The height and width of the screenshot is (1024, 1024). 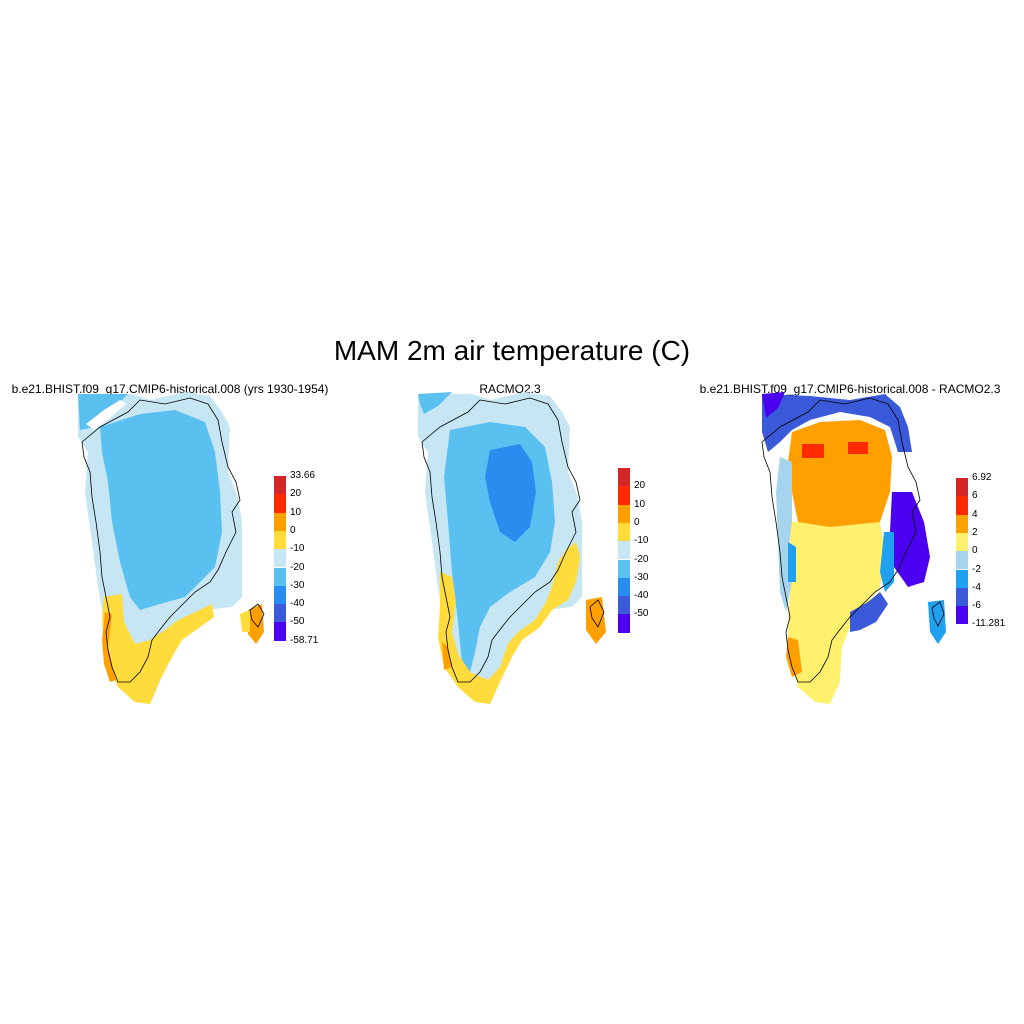 What do you see at coordinates (858, 448) in the screenshot?
I see `region-hotspot-east` at bounding box center [858, 448].